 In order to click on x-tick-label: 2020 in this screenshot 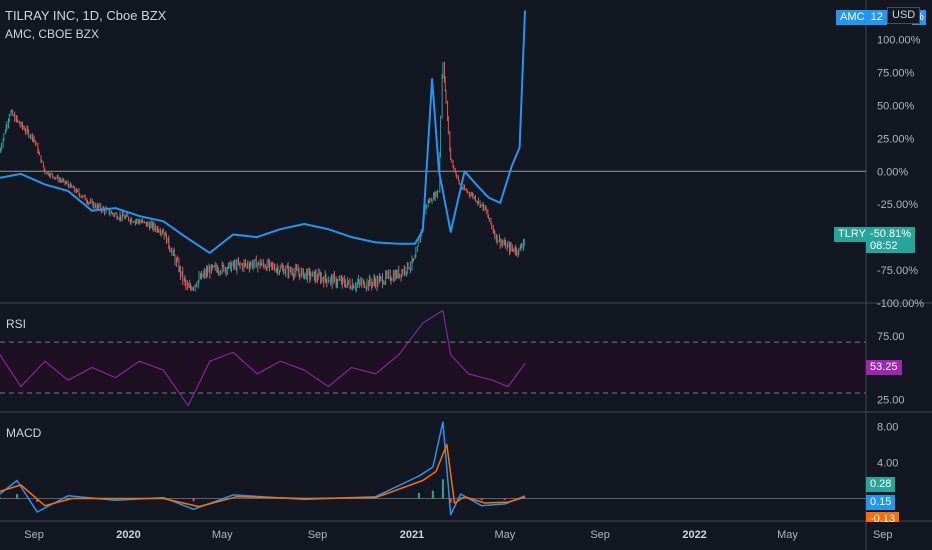, I will do `click(128, 535)`.